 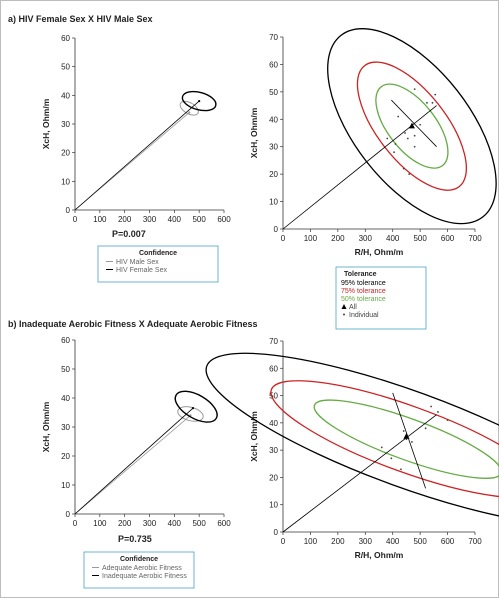 I want to click on legend-item: All, so click(x=353, y=307).